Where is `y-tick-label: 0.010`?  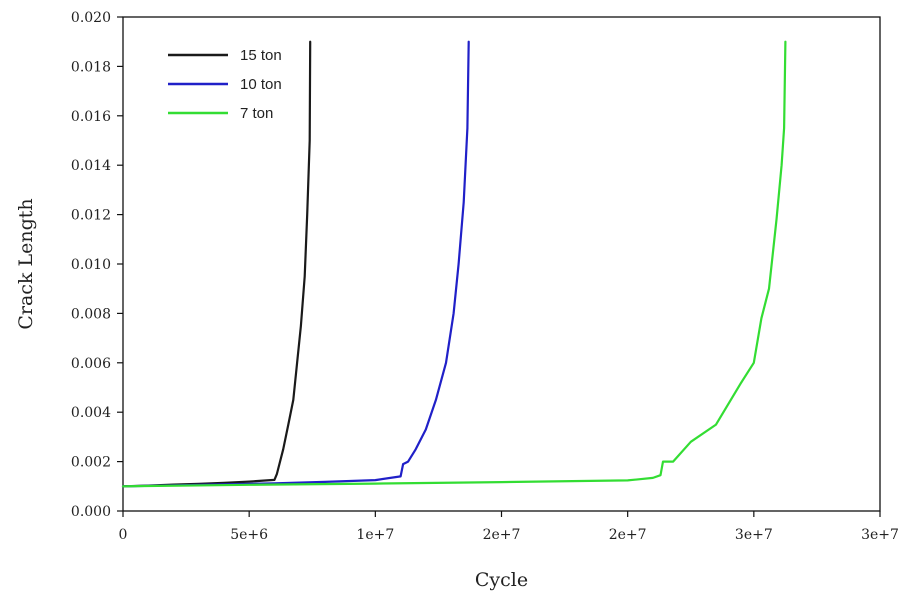 y-tick-label: 0.010 is located at coordinates (91, 265).